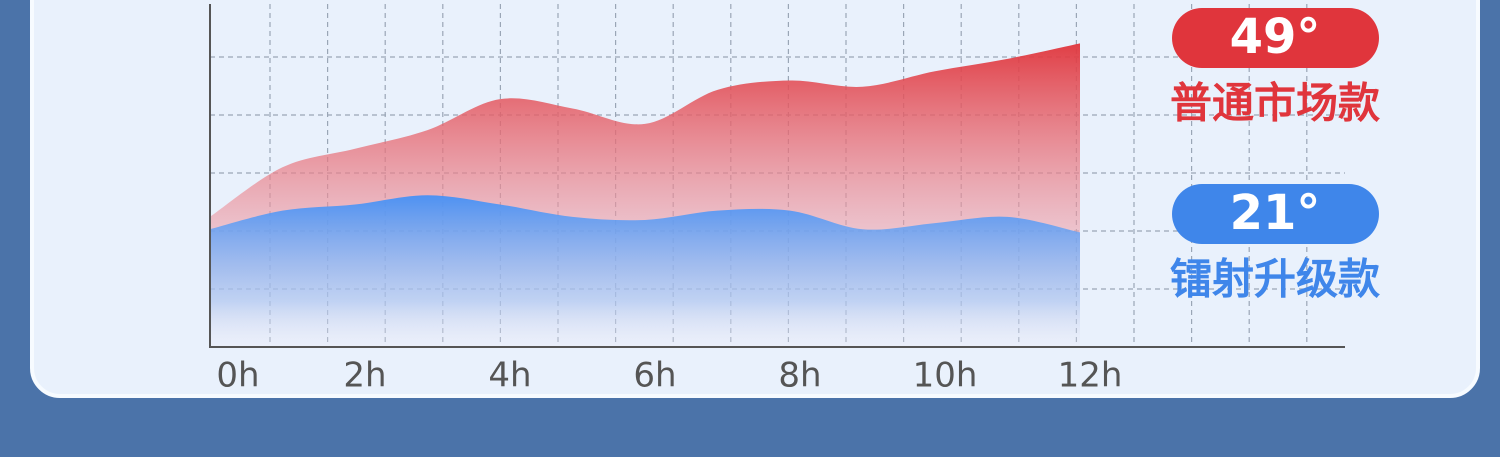 The width and height of the screenshot is (1500, 457). I want to click on legend: 49° 普通市场款 21° 镭射升级款, so click(1275, 156).